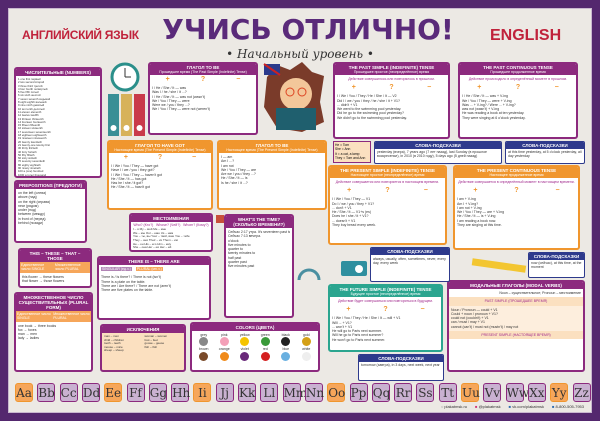 Image resolution: width=600 pixels, height=421 pixels. What do you see at coordinates (26, 155) in the screenshot?
I see `number-row: 50 fifty fiftieth` at bounding box center [26, 155].